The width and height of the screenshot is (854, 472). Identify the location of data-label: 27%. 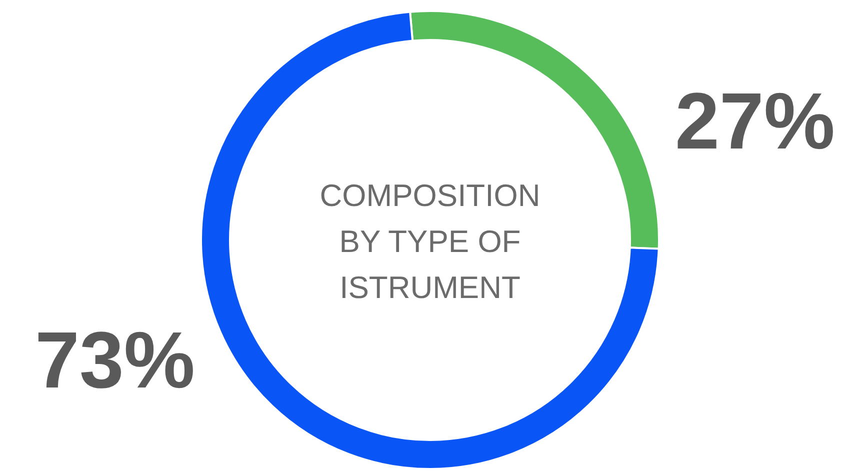
(755, 121).